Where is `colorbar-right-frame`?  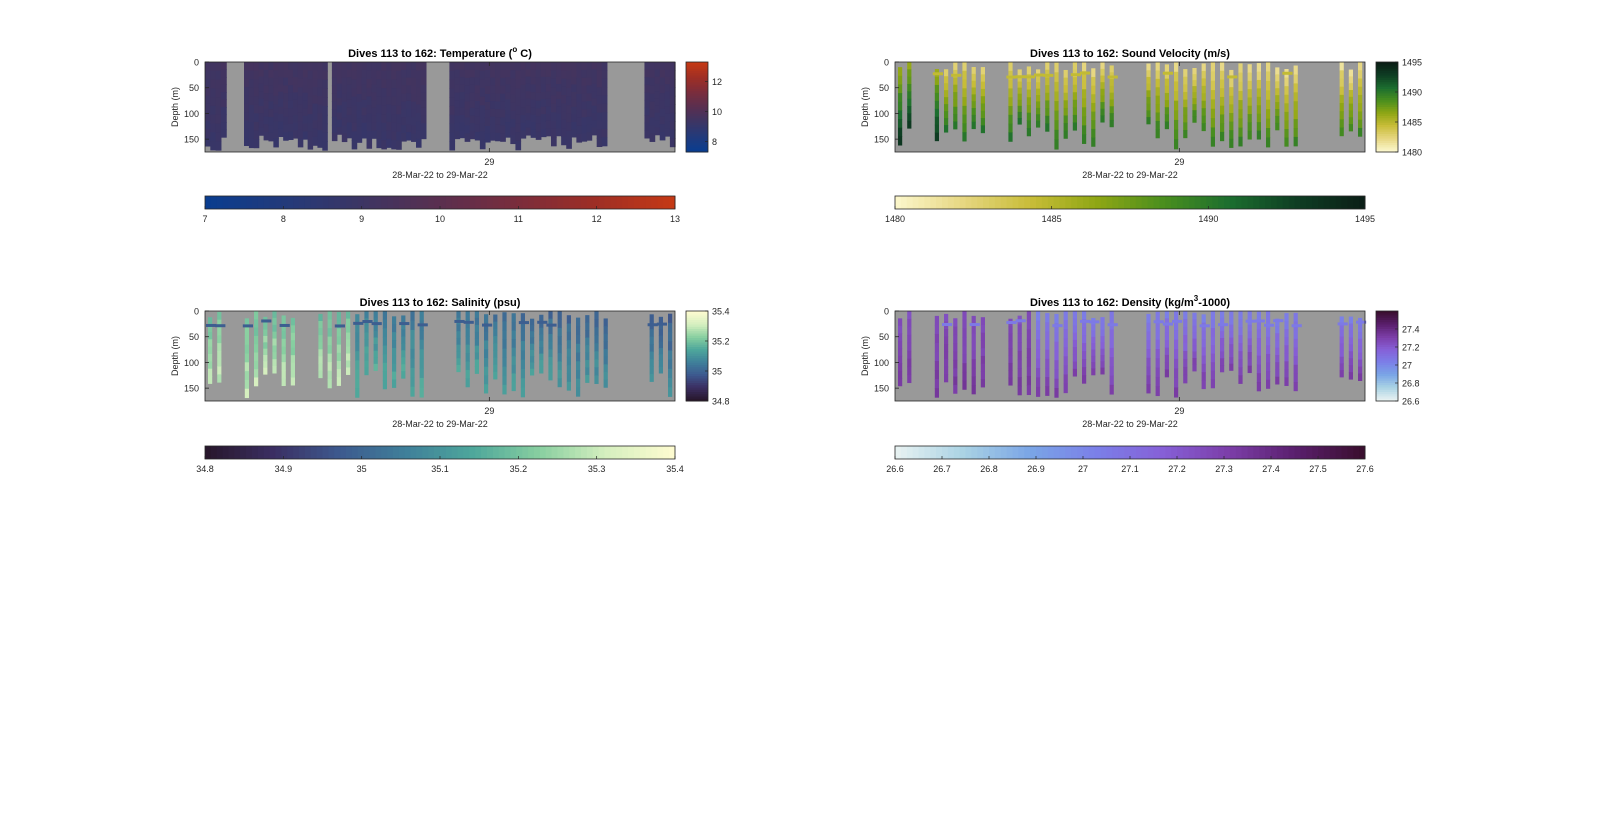 colorbar-right-frame is located at coordinates (1387, 356).